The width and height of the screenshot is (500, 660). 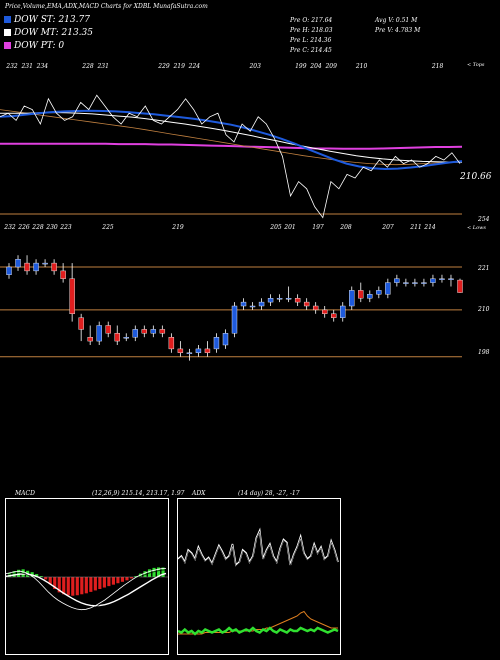 What do you see at coordinates (11, 66) in the screenshot?
I see `top-label: 232` at bounding box center [11, 66].